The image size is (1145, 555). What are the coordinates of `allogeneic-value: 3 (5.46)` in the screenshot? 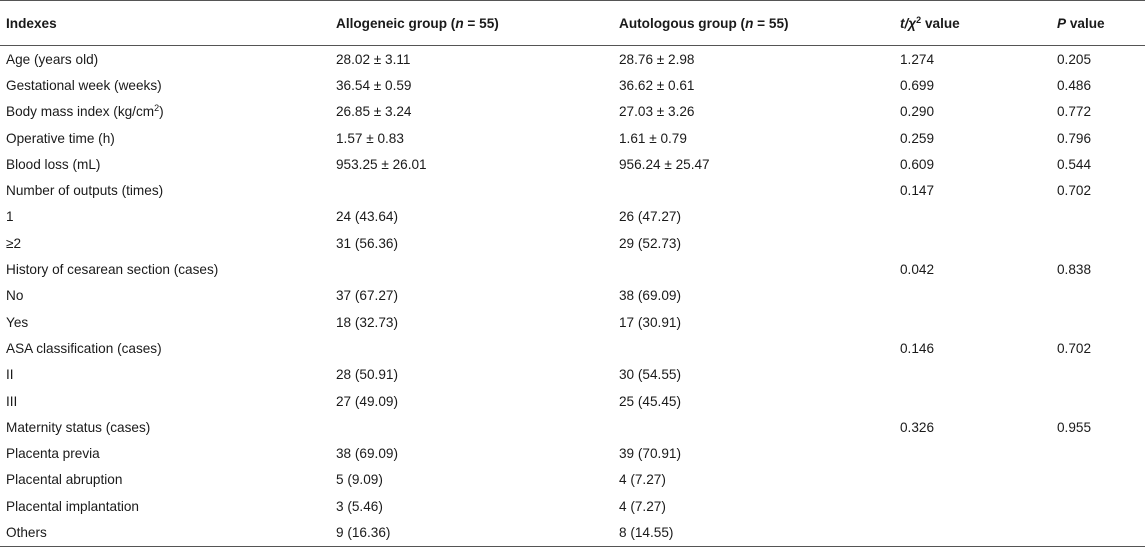 It's located at (359, 506).